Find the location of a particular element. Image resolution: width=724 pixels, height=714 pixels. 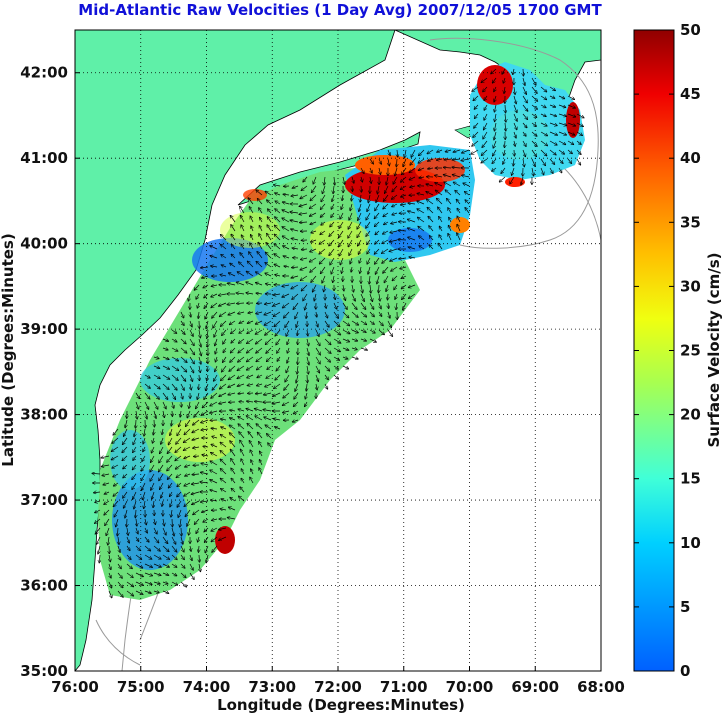

x-axis-label: Longitude (Degrees:Minutes) is located at coordinates (341, 705).